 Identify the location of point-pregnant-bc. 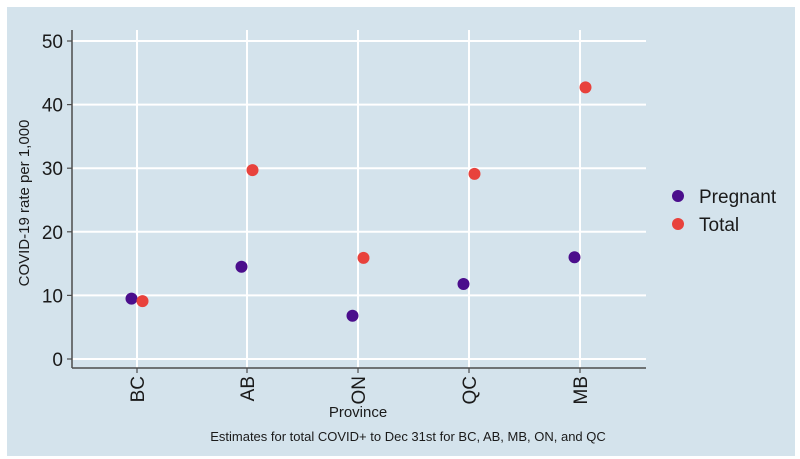
(131, 298).